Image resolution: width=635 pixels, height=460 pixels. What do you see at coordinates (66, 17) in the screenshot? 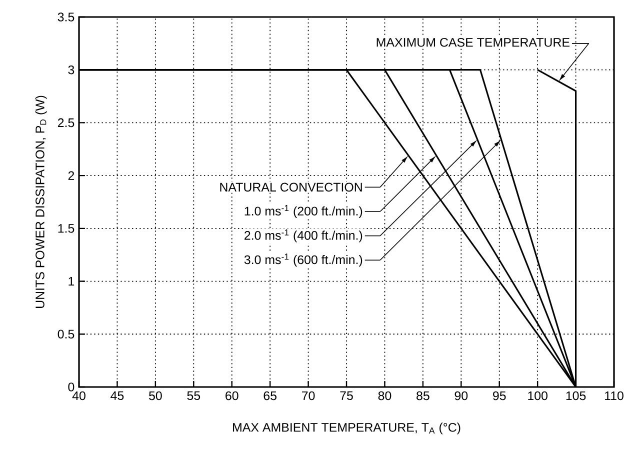
I see `y-tick-label: 3.5` at bounding box center [66, 17].